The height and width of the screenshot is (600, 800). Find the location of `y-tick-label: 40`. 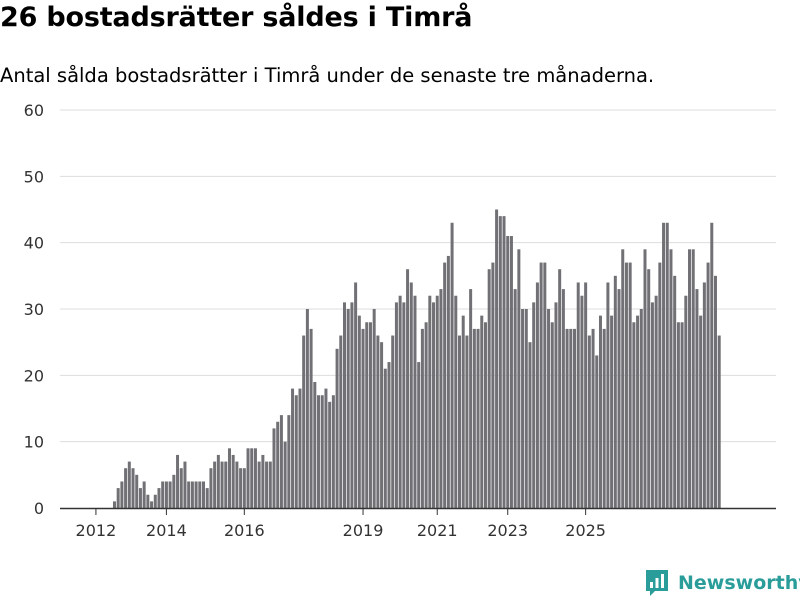

y-tick-label: 40 is located at coordinates (34, 243).